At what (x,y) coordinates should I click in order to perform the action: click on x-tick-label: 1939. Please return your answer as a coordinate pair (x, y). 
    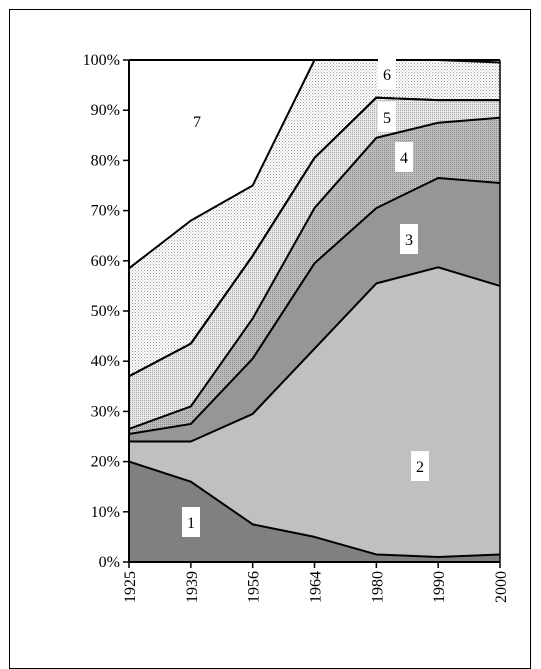
    Looking at the image, I should click on (192, 587).